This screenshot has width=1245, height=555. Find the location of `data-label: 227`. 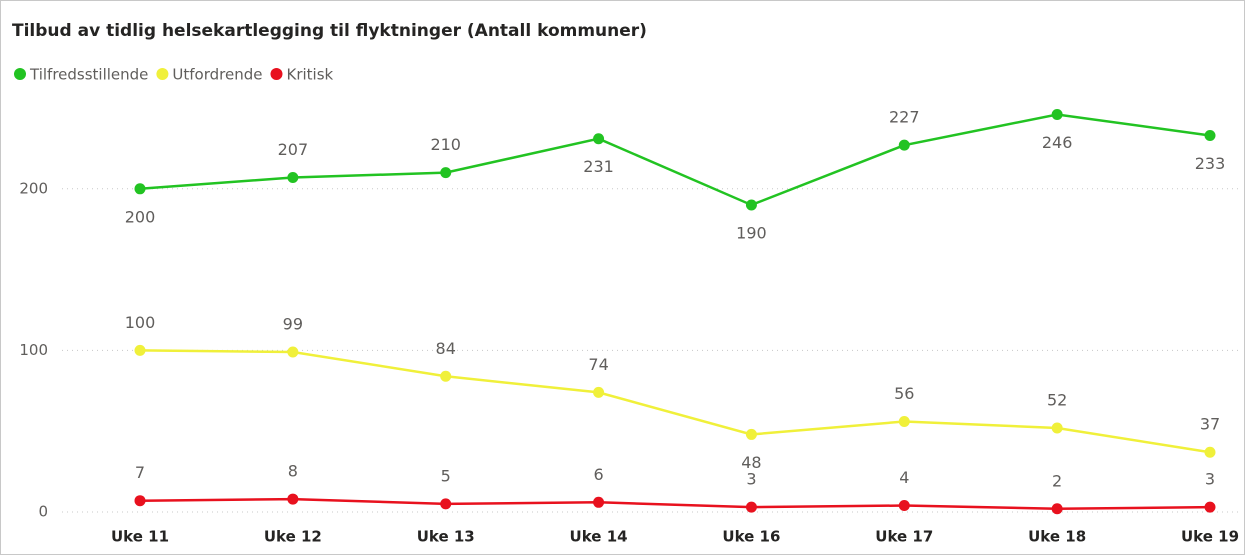

data-label: 227 is located at coordinates (904, 117).